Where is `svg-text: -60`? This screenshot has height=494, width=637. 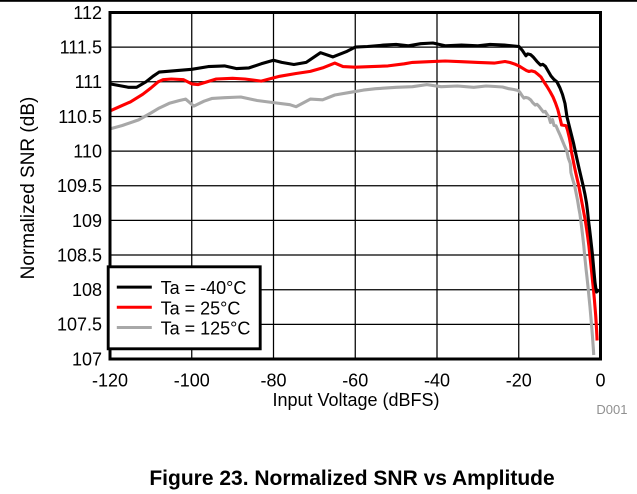 svg-text: -60 is located at coordinates (355, 380).